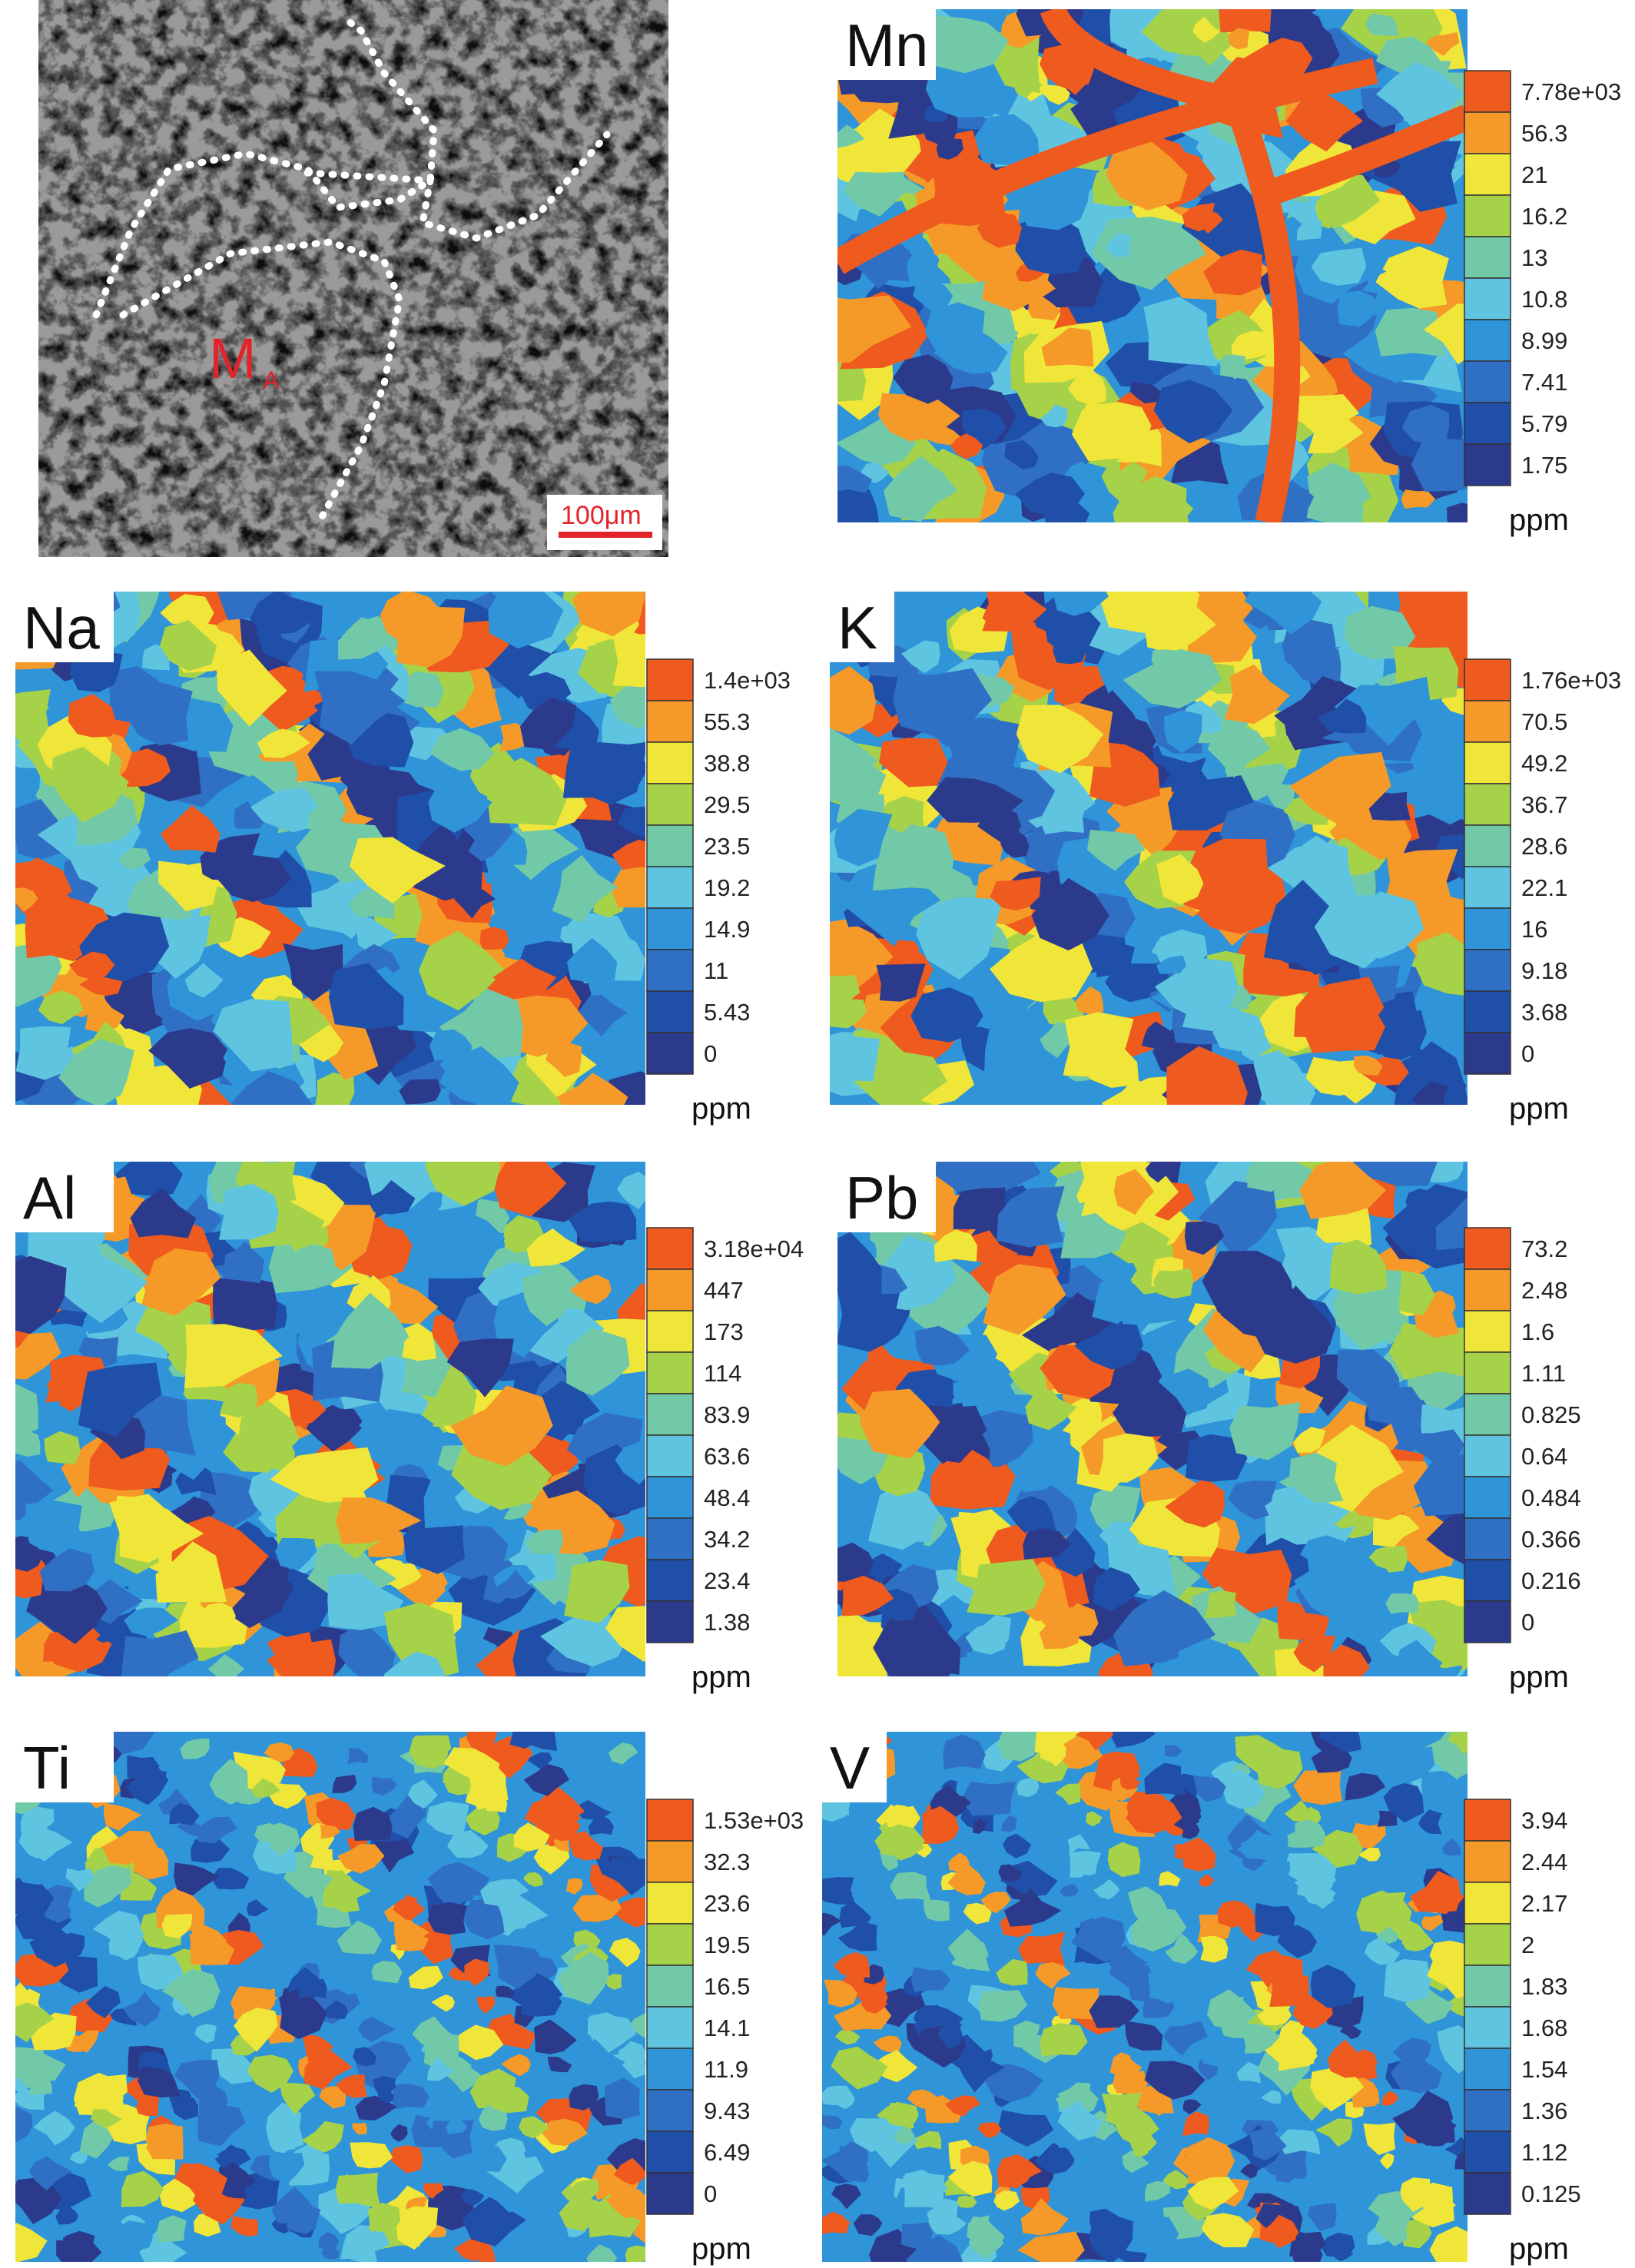 Image resolution: width=1635 pixels, height=2268 pixels. I want to click on legend-tick-label: 23.4, so click(727, 1580).